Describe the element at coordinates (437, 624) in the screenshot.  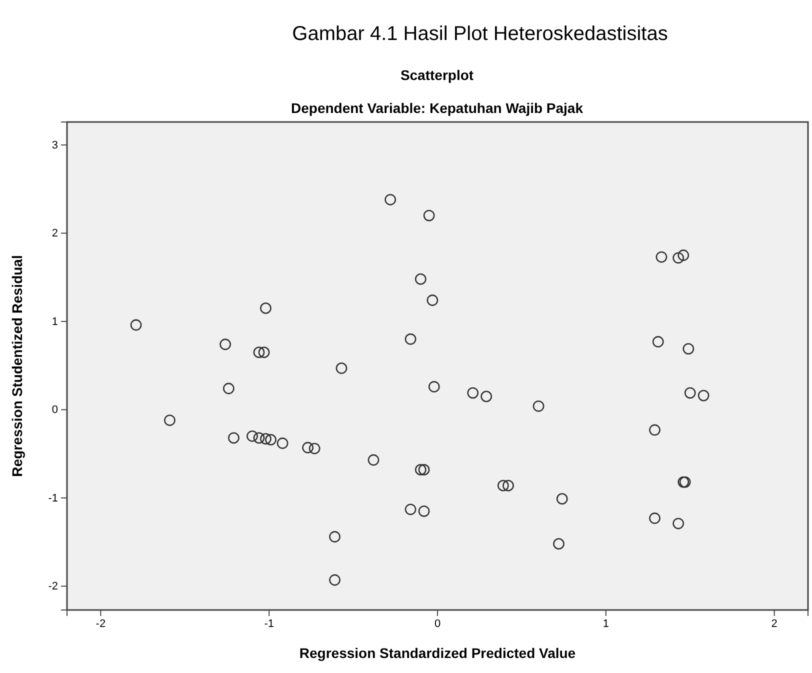
I see `x-tick-label: 0` at that location.